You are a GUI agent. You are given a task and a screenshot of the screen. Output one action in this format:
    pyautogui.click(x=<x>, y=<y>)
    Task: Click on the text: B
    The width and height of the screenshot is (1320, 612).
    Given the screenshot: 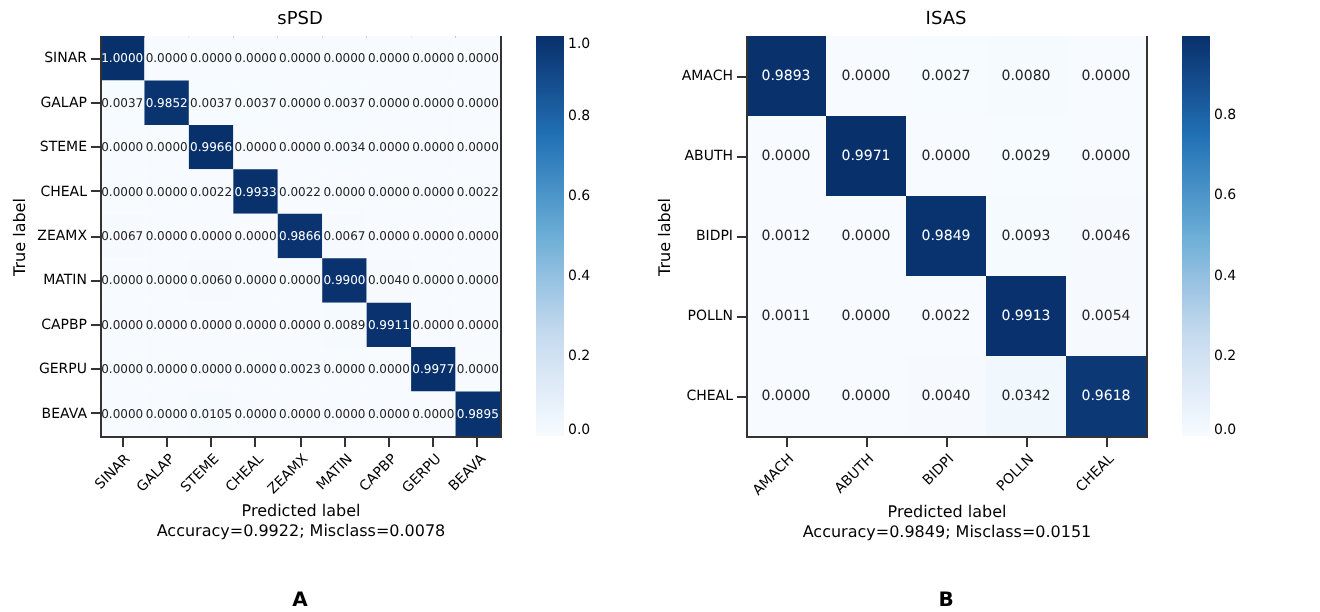 What is the action you would take?
    pyautogui.click(x=946, y=601)
    